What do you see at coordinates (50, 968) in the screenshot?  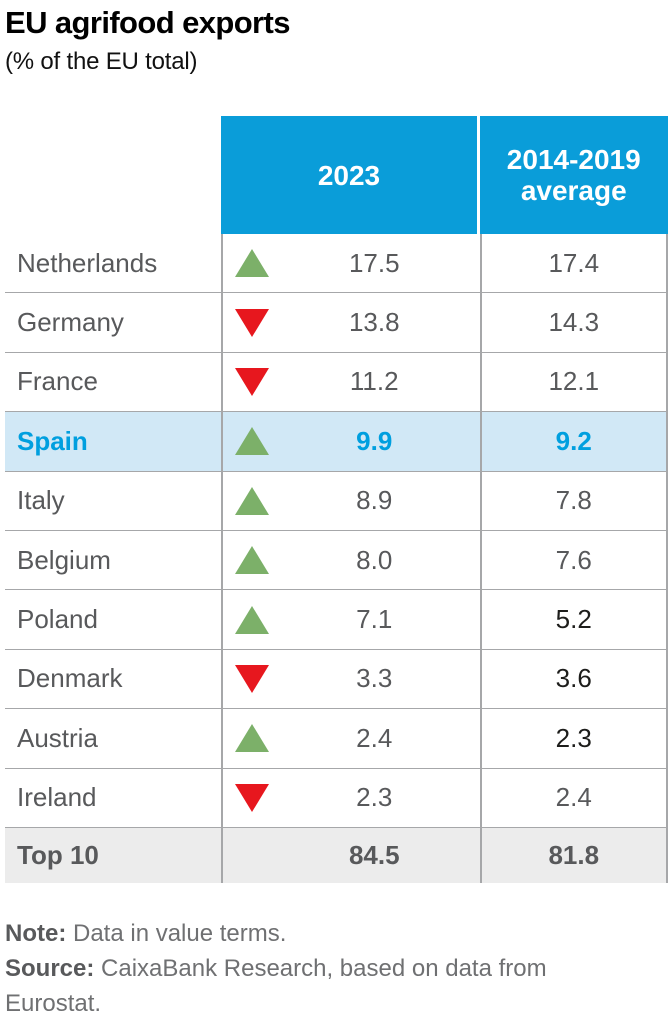 I see `source-label: Source:` at bounding box center [50, 968].